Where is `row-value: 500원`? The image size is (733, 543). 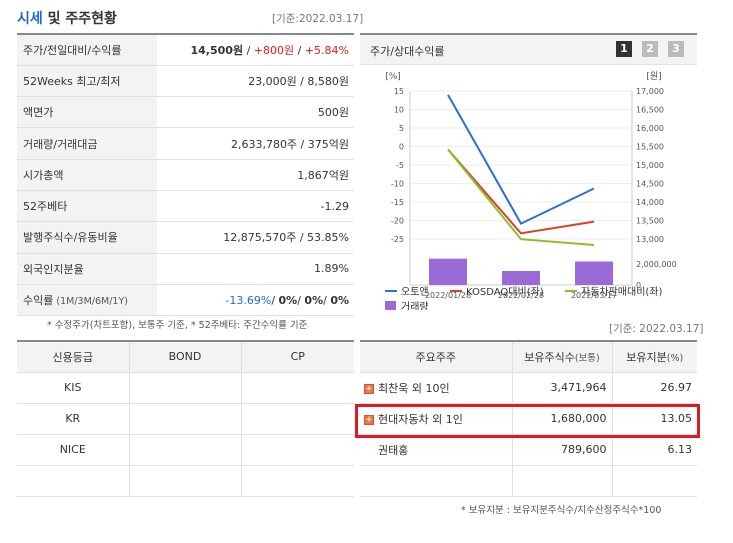 row-value: 500원 is located at coordinates (255, 112).